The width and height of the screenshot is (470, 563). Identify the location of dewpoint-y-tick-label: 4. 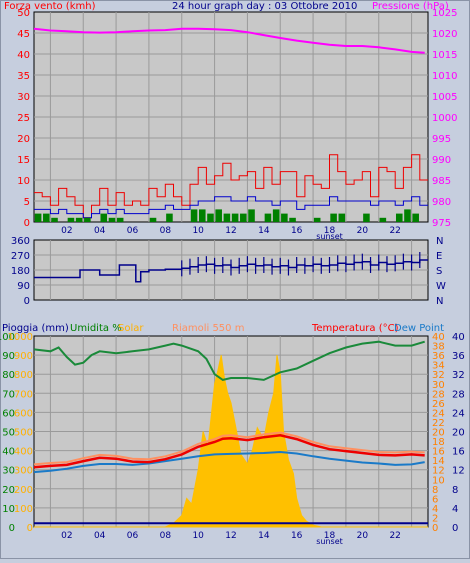
(455, 509).